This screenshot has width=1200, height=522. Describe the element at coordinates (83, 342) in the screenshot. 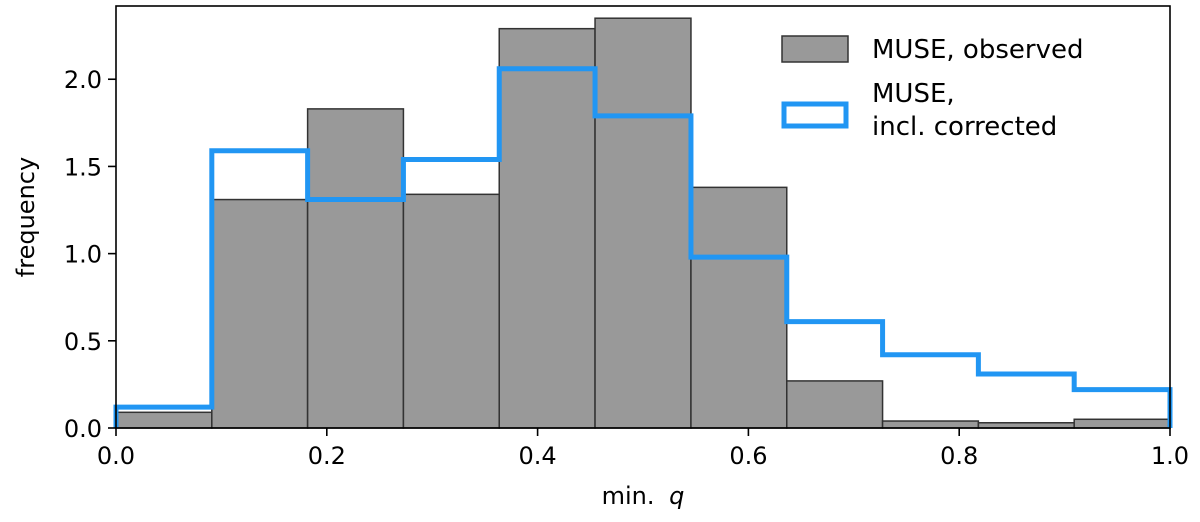

I see `y-tick-label: 0.5` at that location.